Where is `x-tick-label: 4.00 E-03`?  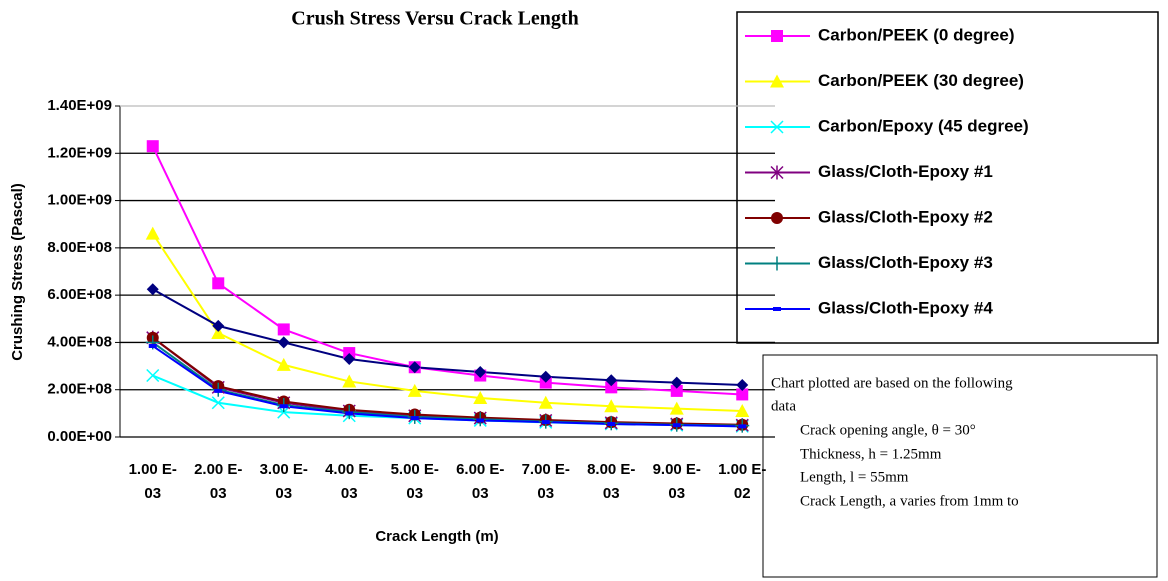 x-tick-label: 4.00 E-03 is located at coordinates (349, 481).